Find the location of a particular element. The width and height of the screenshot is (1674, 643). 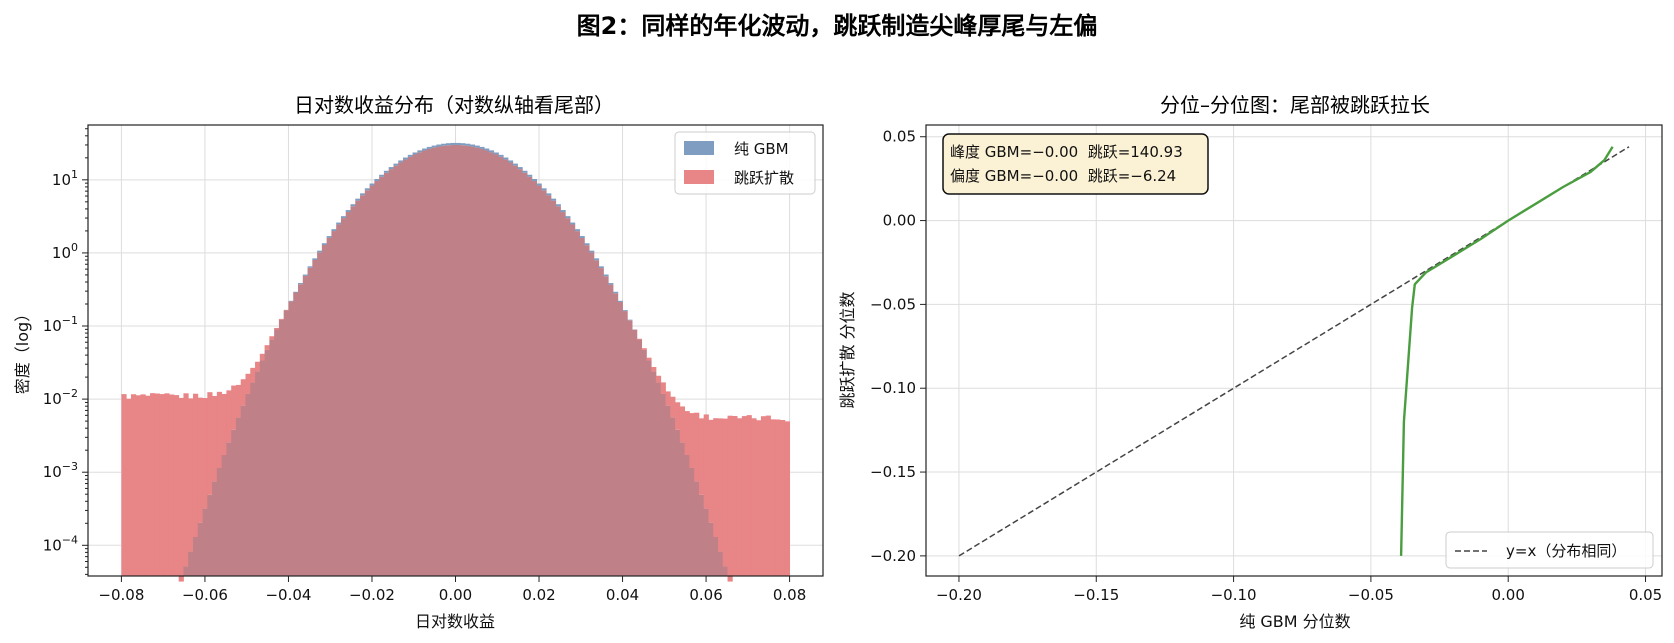

histogram-legend: 纯 GBM 跳跃扩散 is located at coordinates (745, 163).